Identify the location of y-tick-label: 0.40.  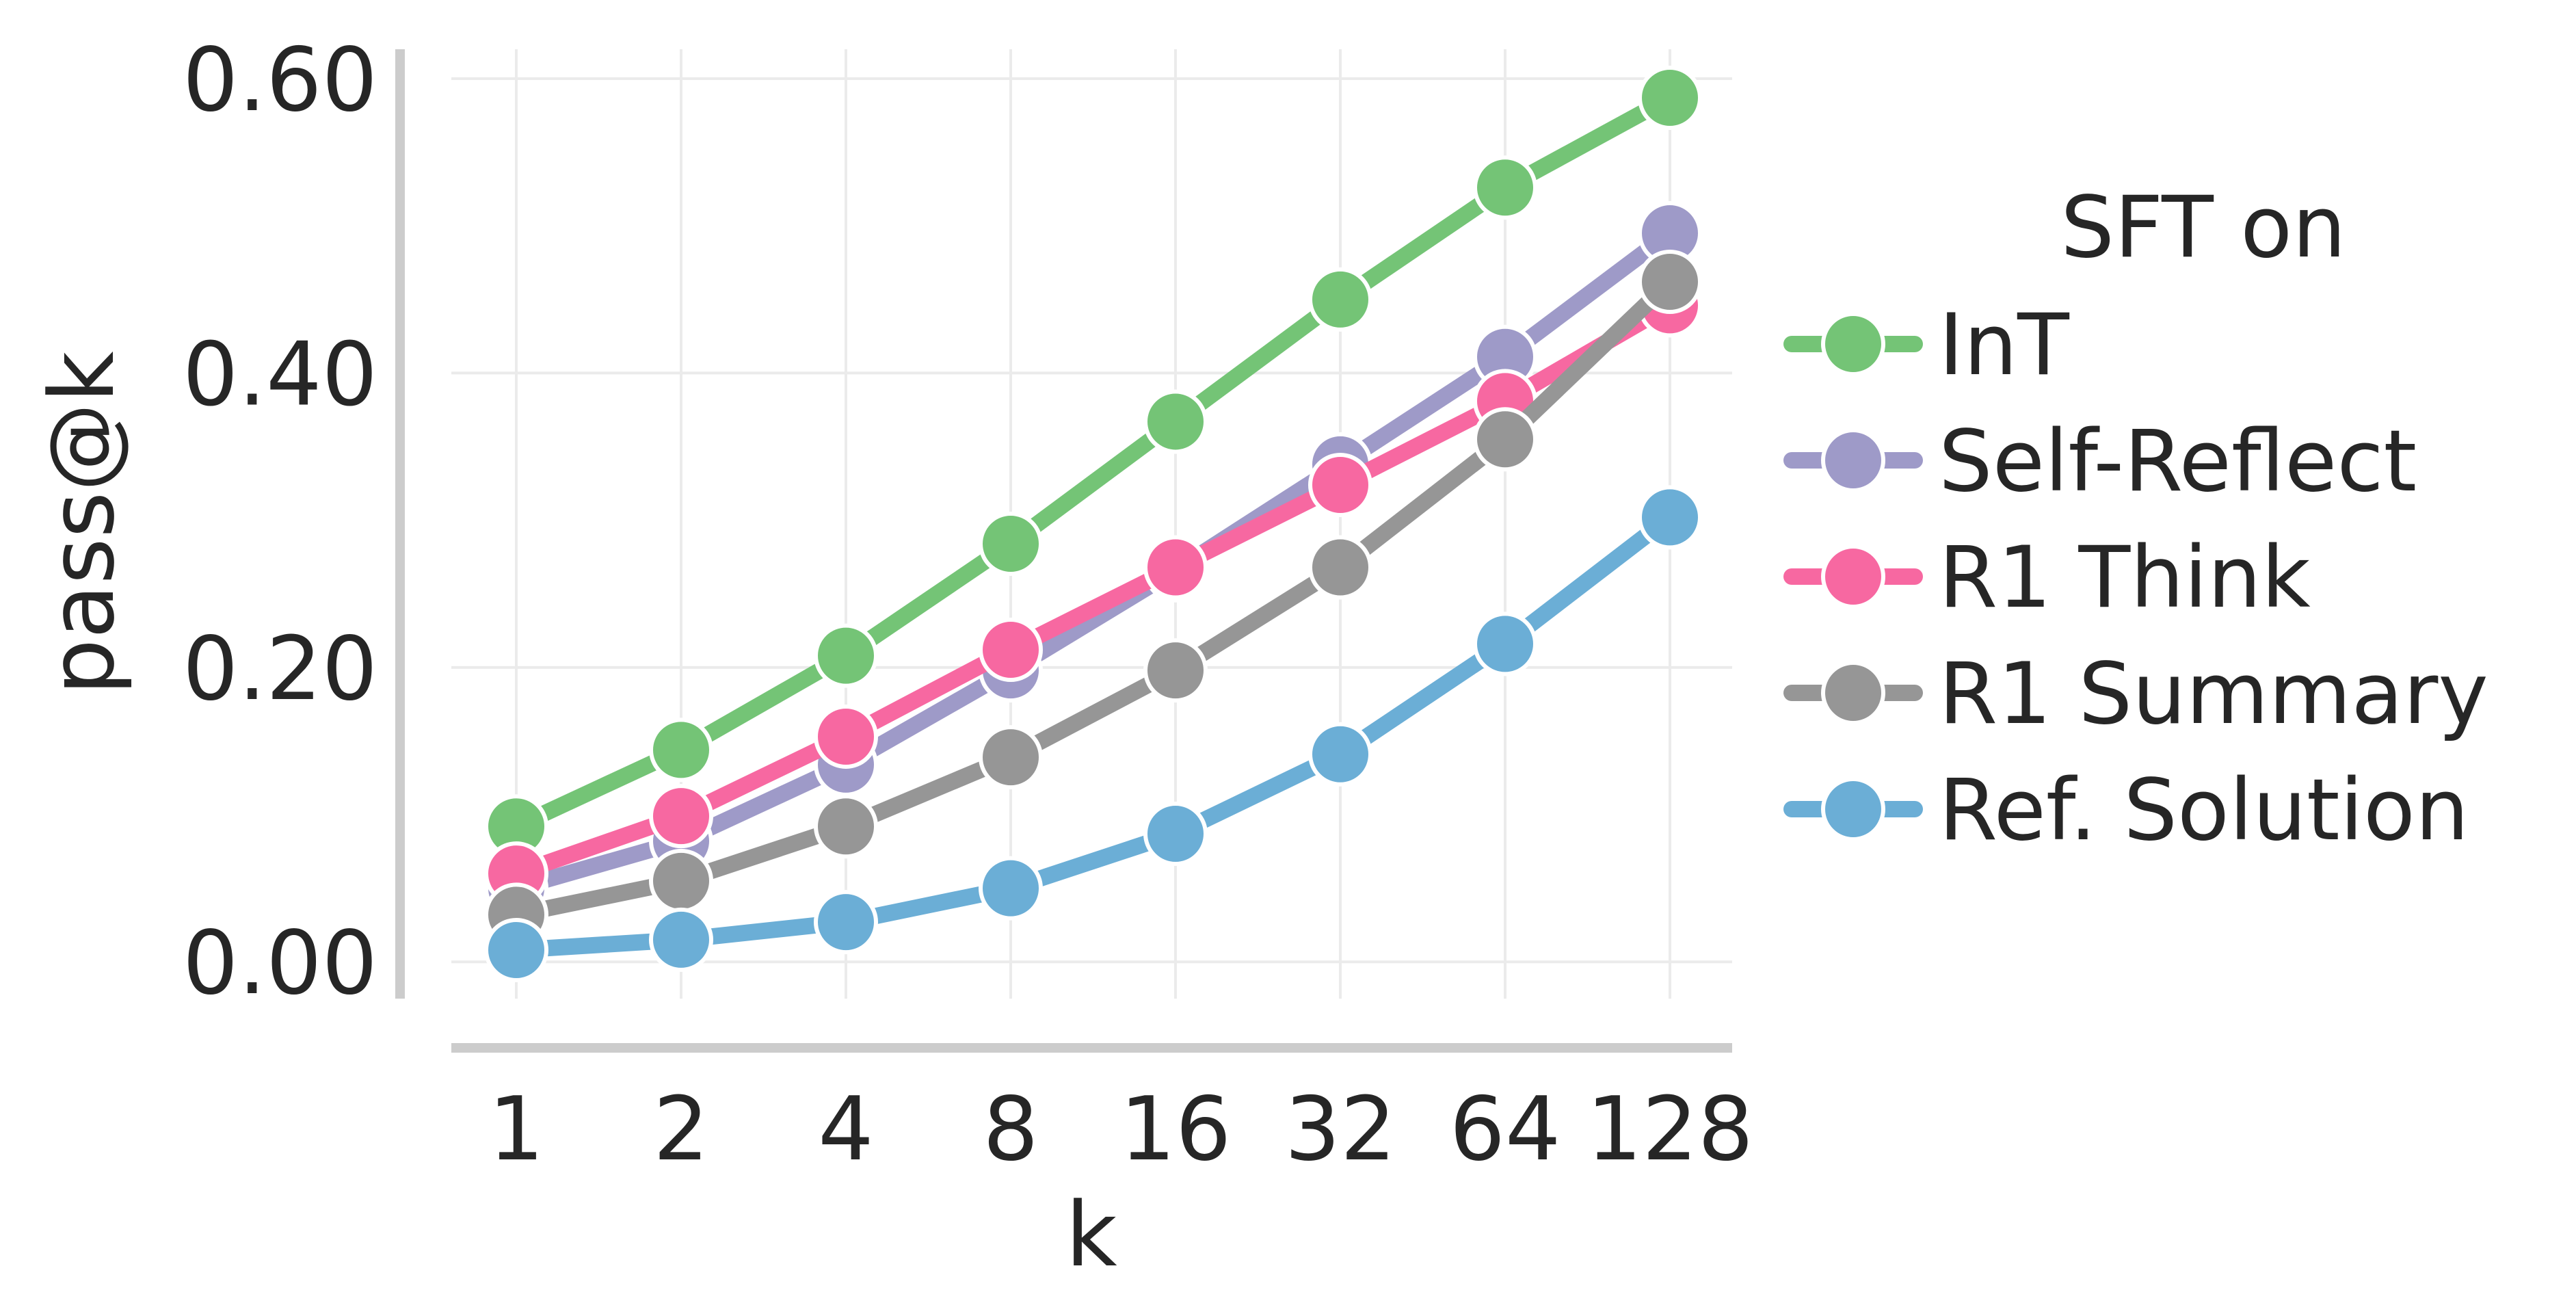
(280, 374).